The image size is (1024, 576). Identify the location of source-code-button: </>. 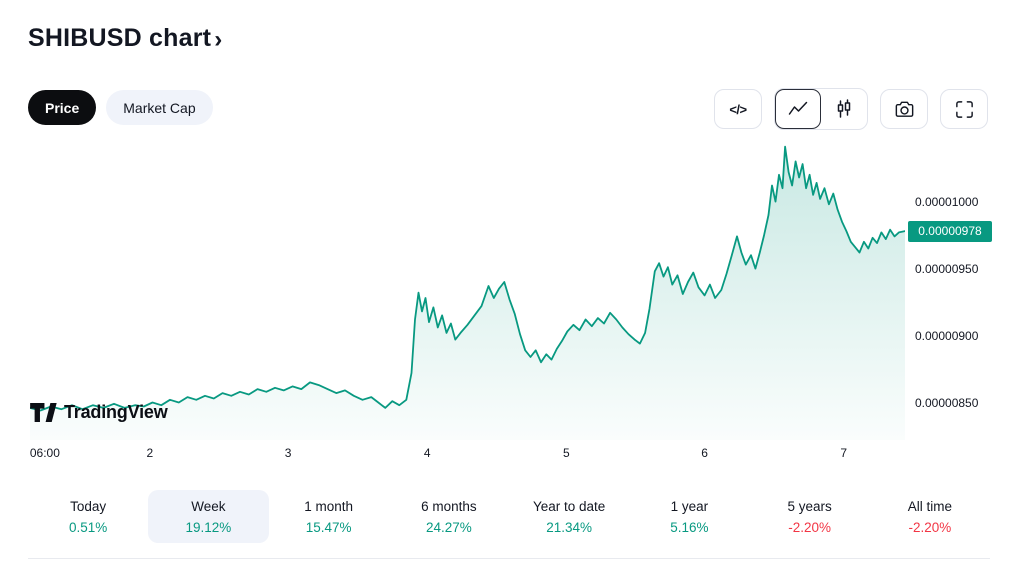
(738, 109).